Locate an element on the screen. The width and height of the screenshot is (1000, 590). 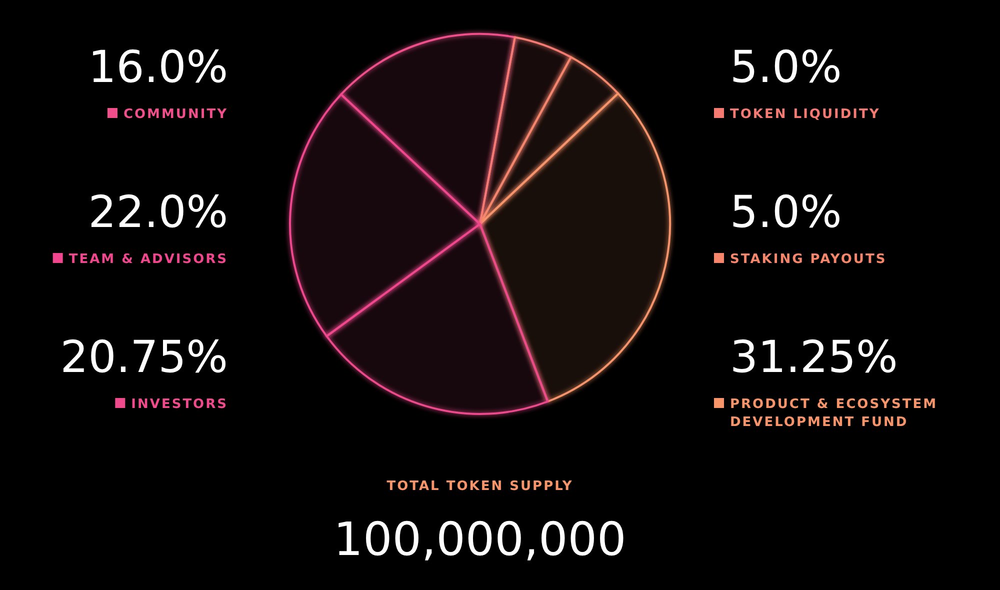
legend-label: STAKING PAYOUTS is located at coordinates (808, 259).